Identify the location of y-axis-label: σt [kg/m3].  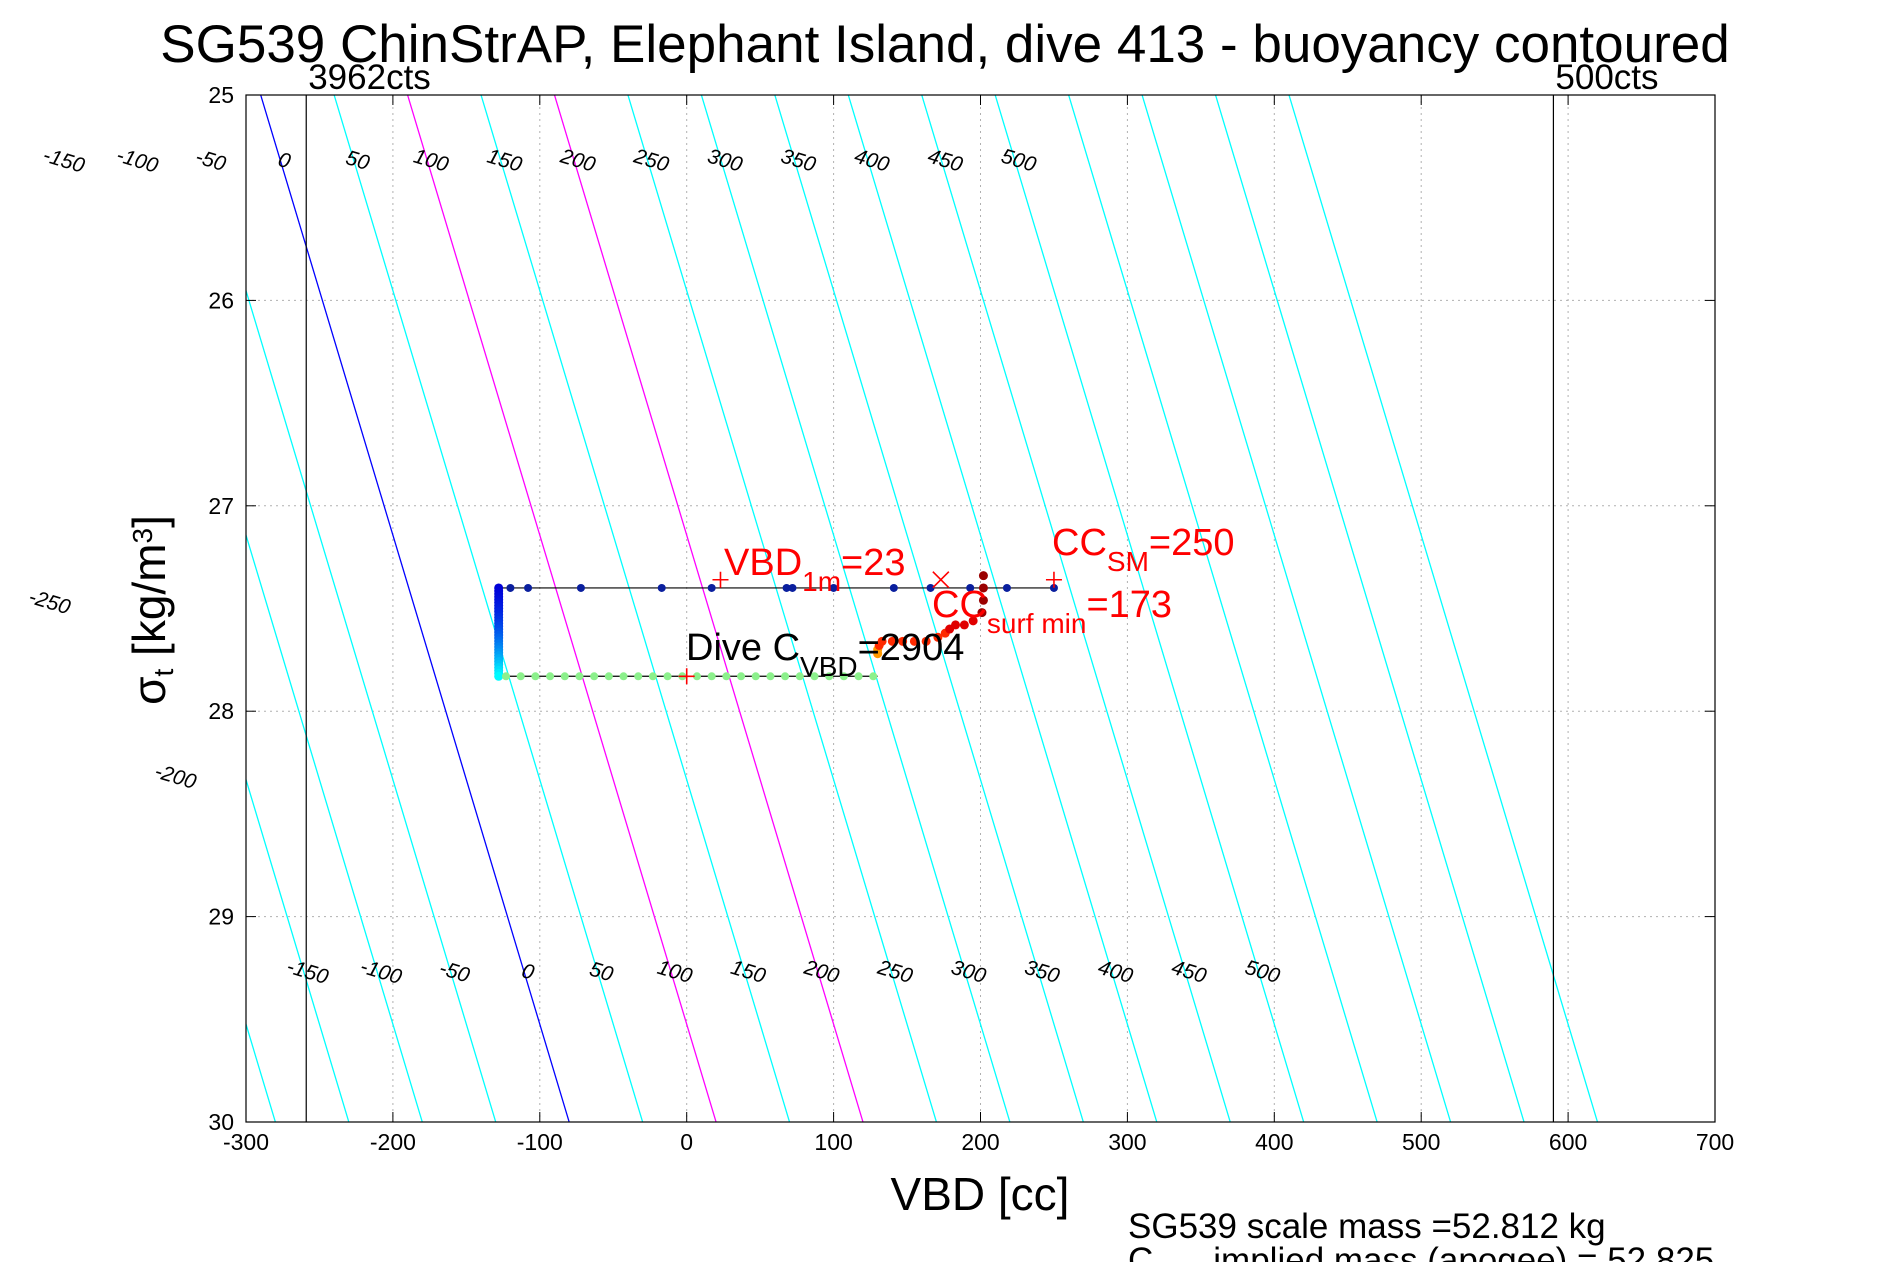
(151, 610).